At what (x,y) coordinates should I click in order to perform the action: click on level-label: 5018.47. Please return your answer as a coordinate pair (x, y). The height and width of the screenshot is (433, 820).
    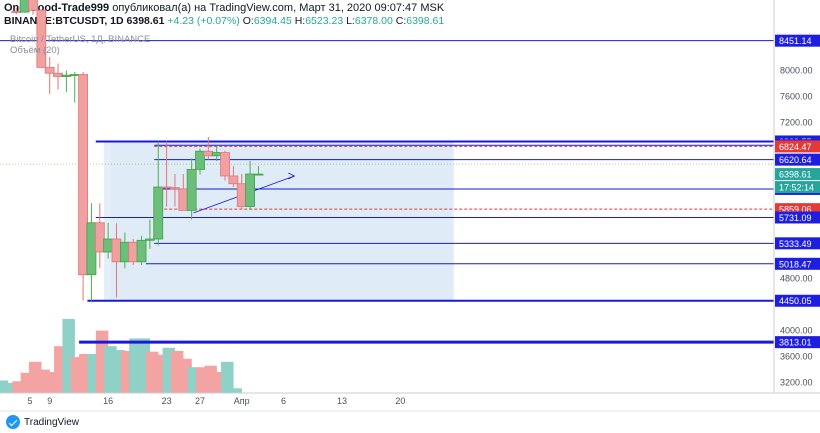
    Looking at the image, I should click on (795, 264).